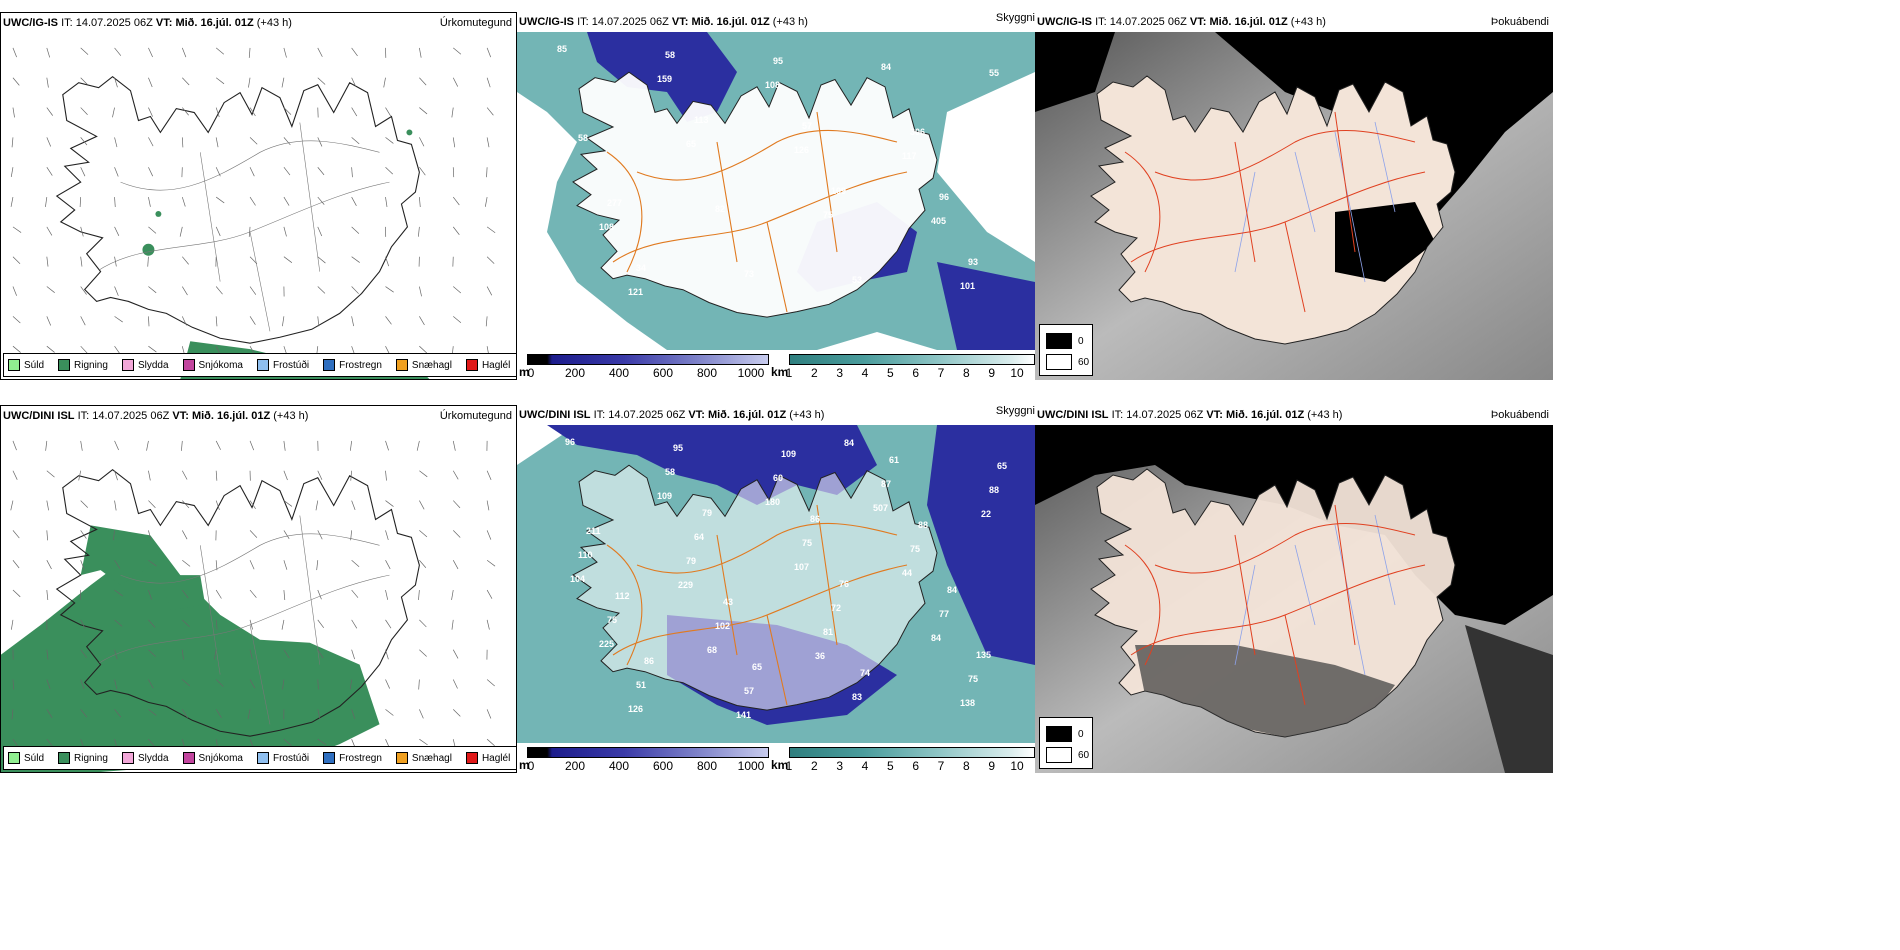 The width and height of the screenshot is (1900, 950). I want to click on visibility-label: 61, so click(894, 460).